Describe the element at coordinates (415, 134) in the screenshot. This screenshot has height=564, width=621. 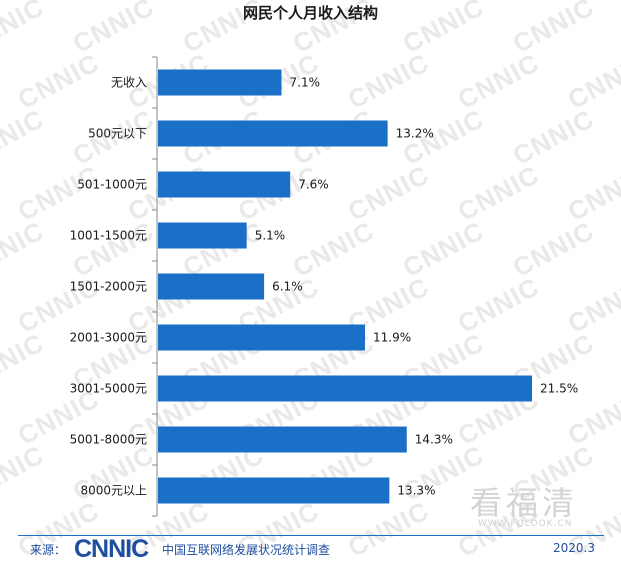
I see `value-label: 13.2%` at that location.